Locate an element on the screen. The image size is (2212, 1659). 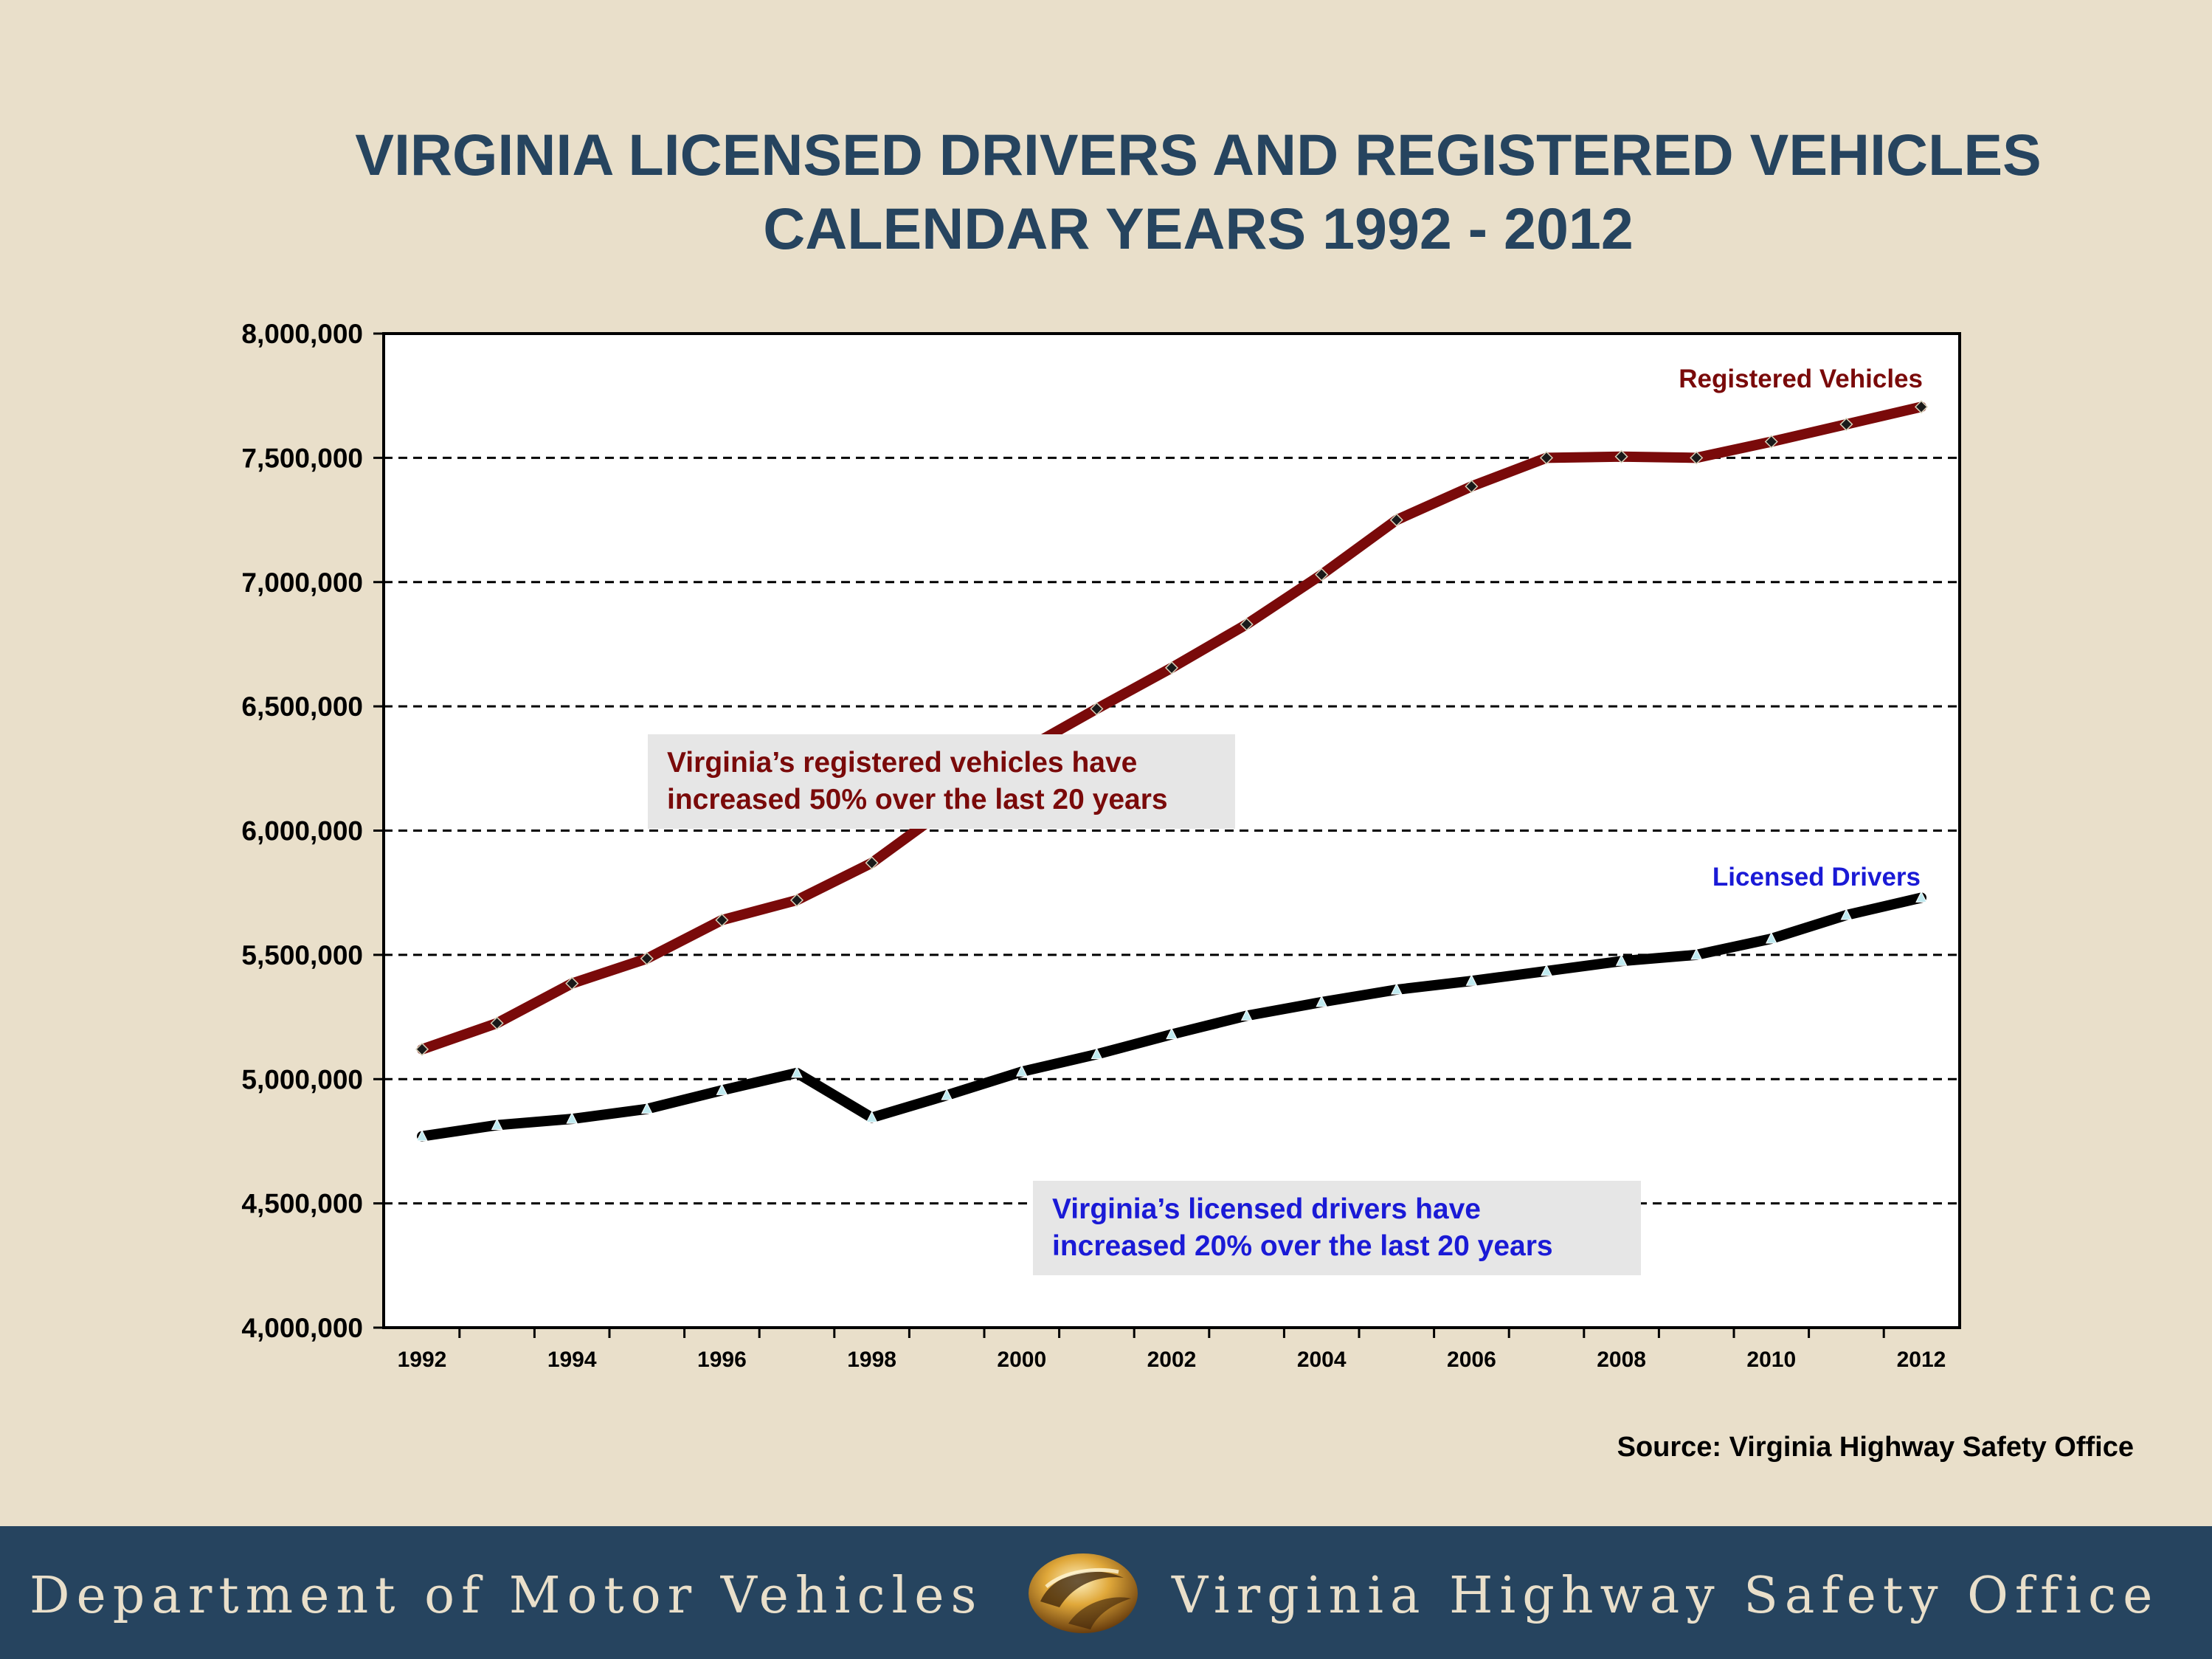
series-label-registered-vehicles: Registered Vehicles is located at coordinates (1801, 379).